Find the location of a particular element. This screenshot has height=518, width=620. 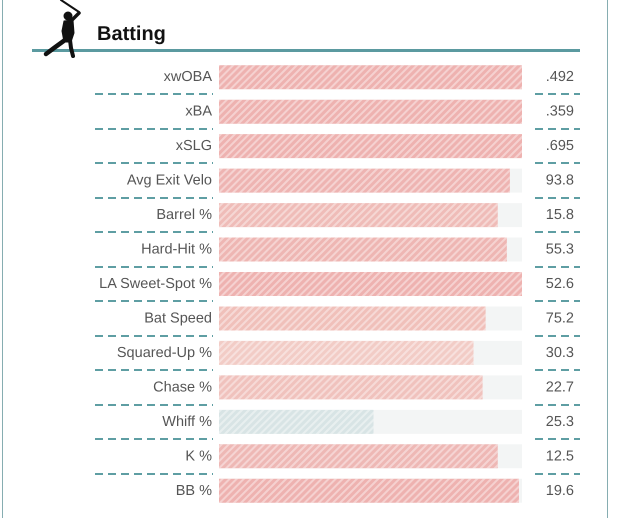

y-tick-label: xwOBA is located at coordinates (188, 77).